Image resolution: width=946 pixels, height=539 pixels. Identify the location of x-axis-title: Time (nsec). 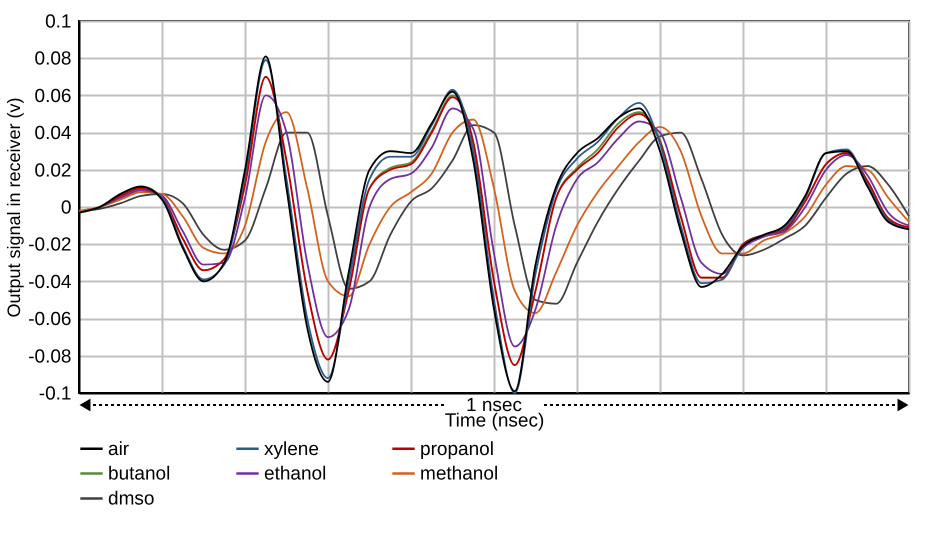
(494, 421).